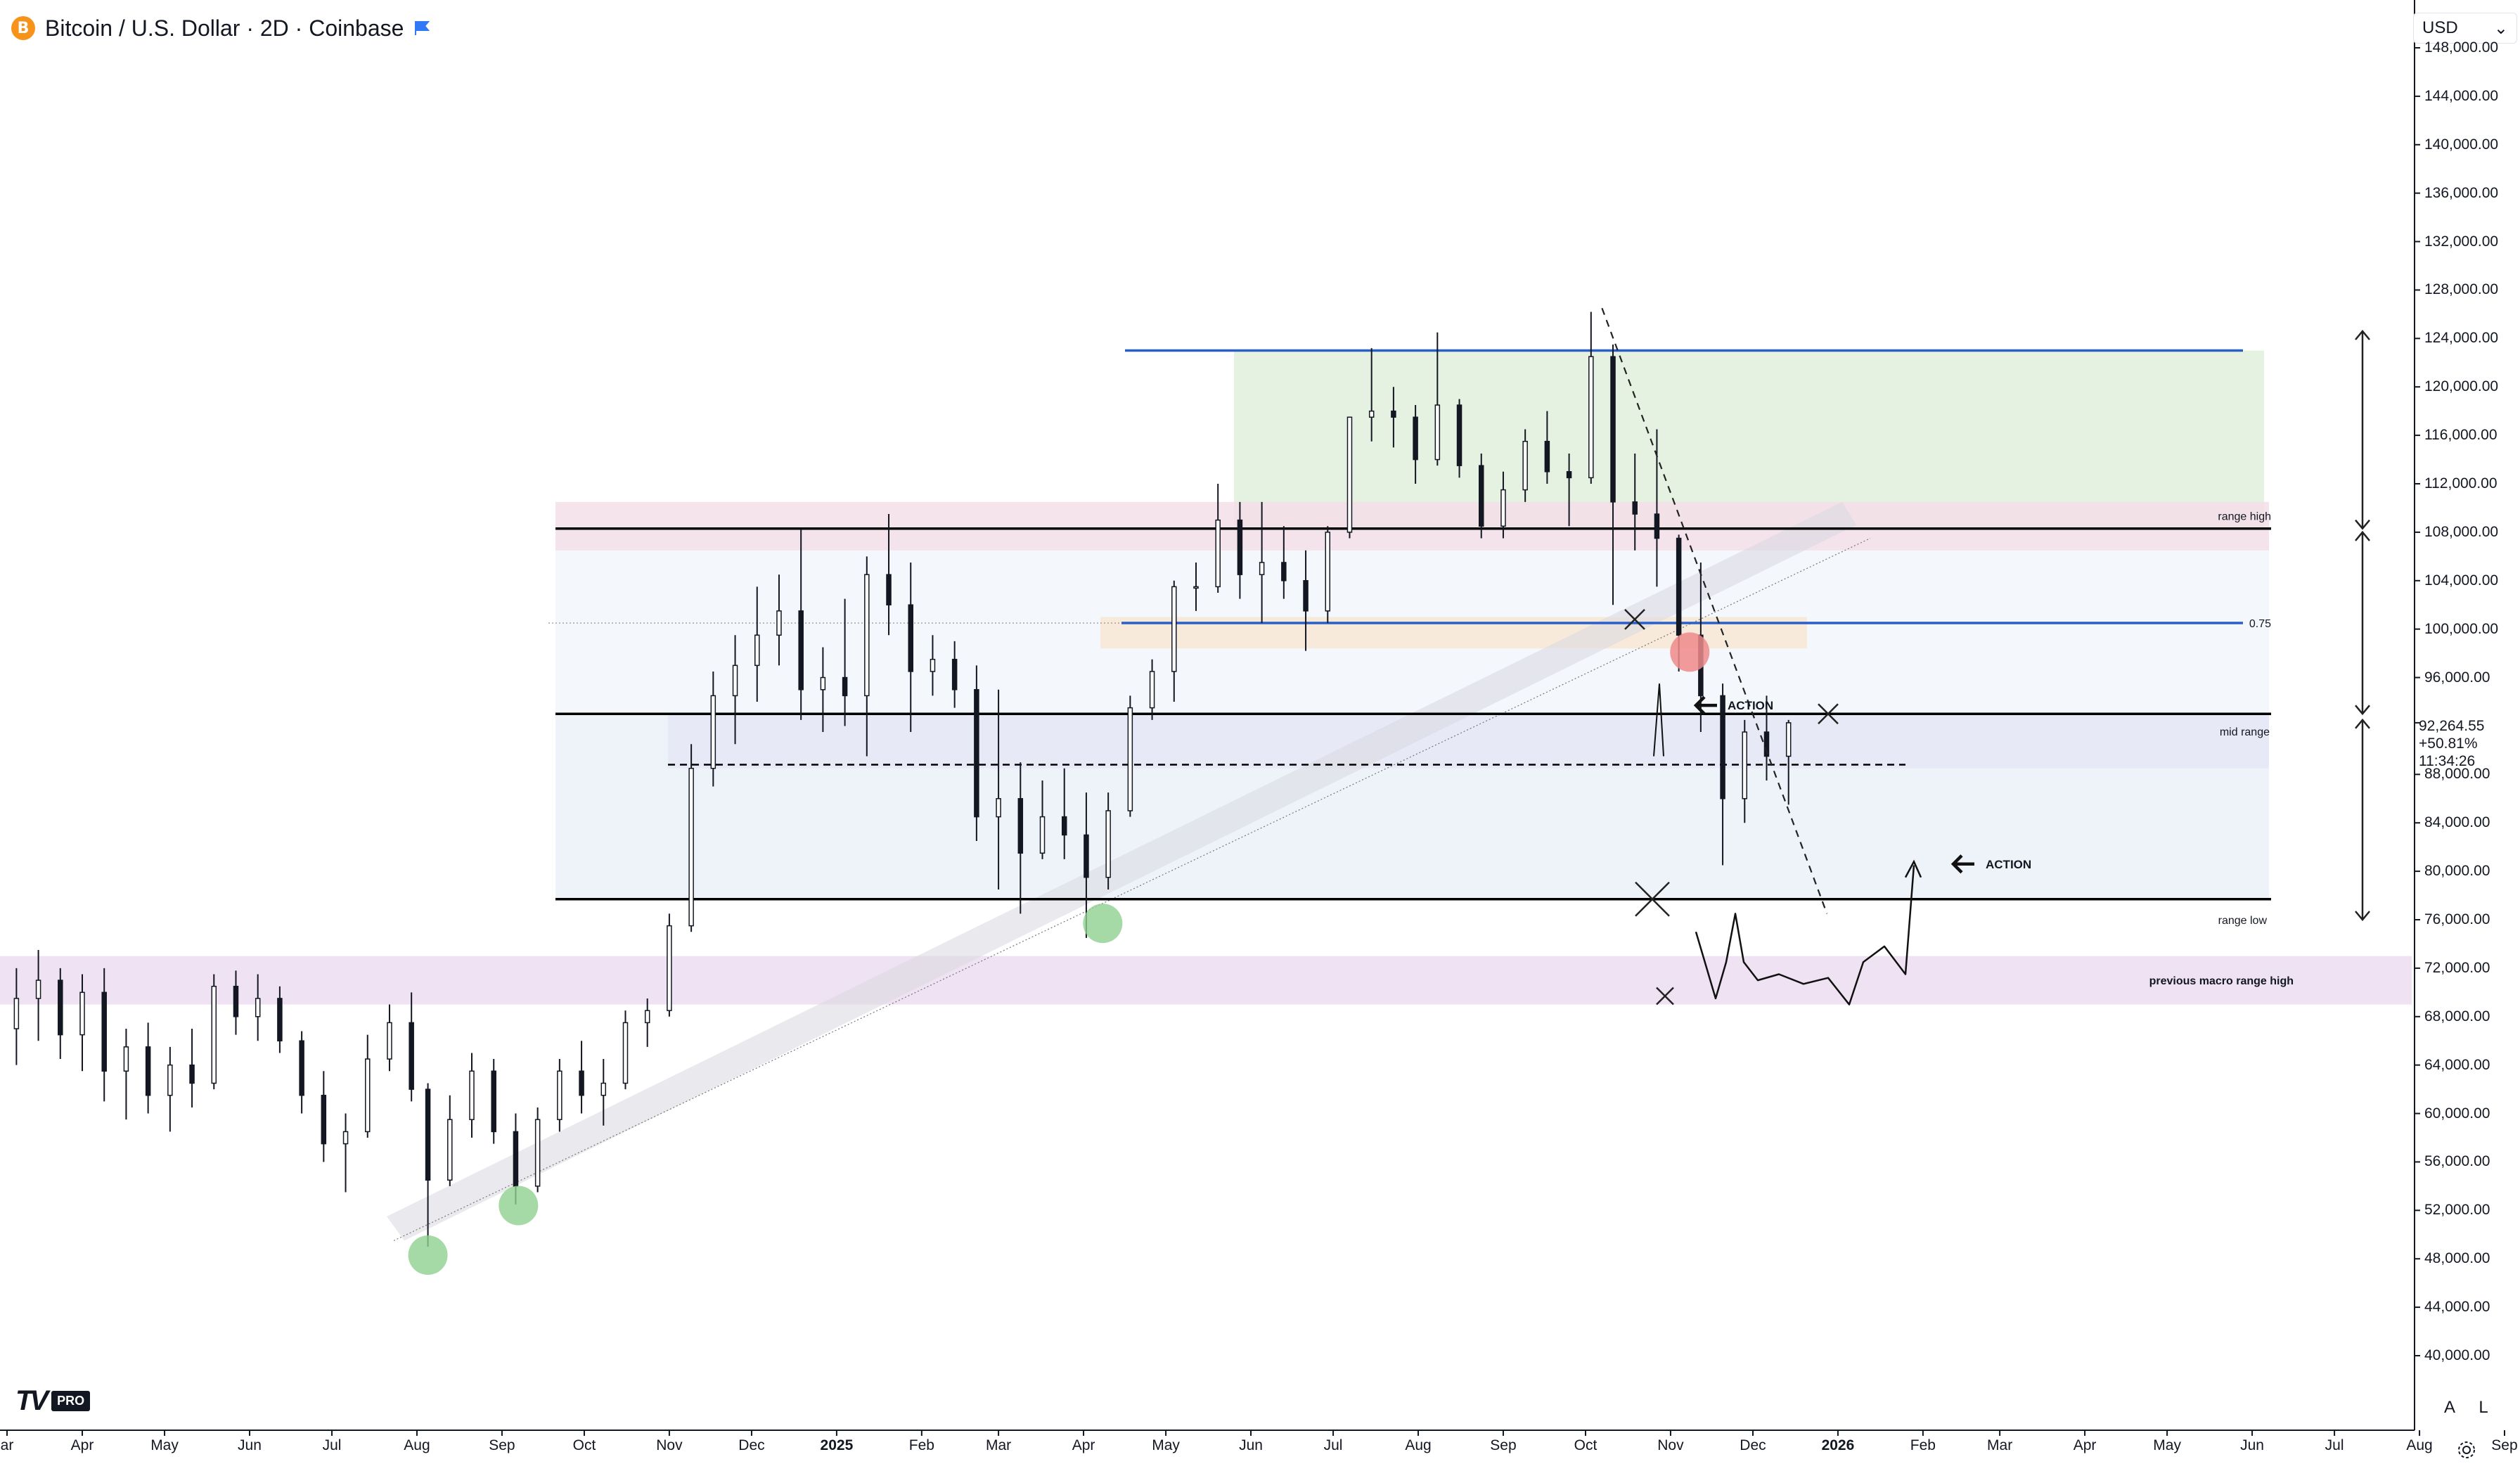 The height and width of the screenshot is (1471, 2520). What do you see at coordinates (2457, 1161) in the screenshot?
I see `price-axis-label: 56,000.00` at bounding box center [2457, 1161].